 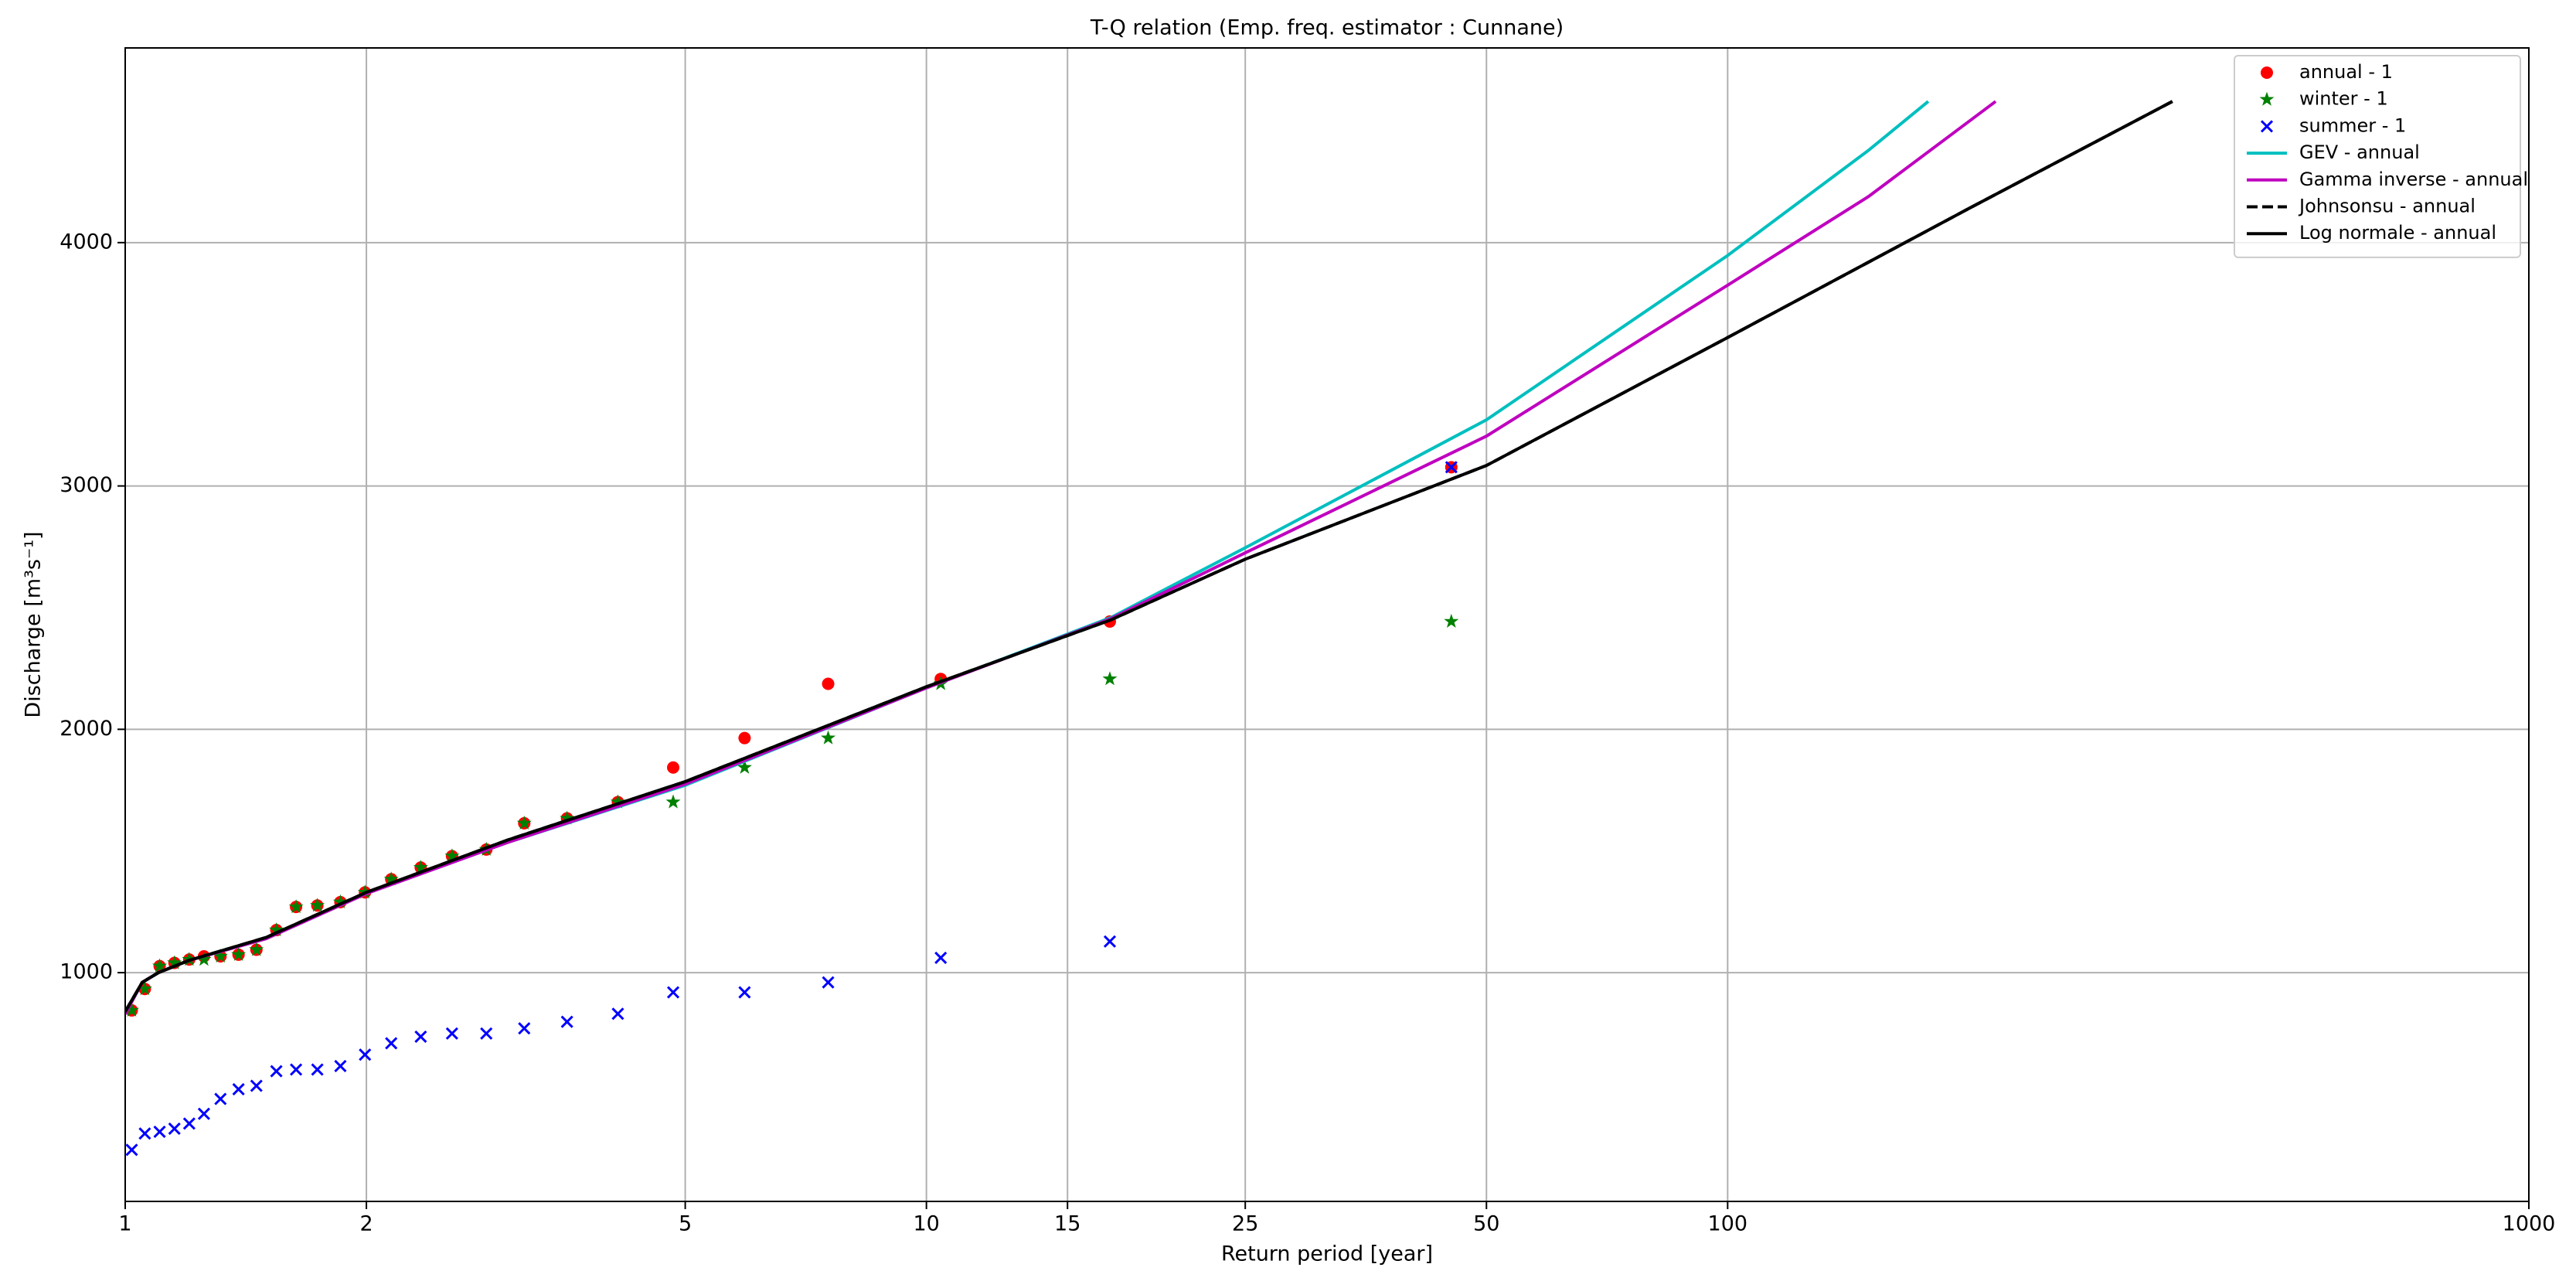 What do you see at coordinates (2413, 179) in the screenshot?
I see `legend-label: Gamma inverse - annual` at bounding box center [2413, 179].